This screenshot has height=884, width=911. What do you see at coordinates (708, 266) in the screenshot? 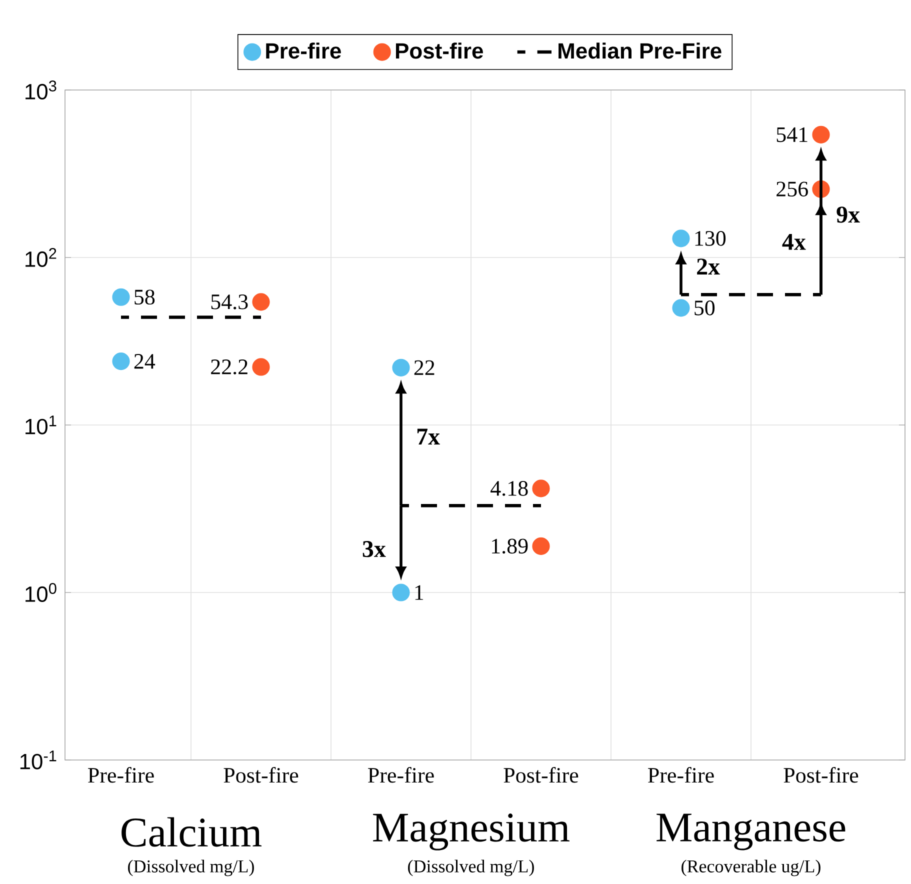
I see `annotation: 2x` at bounding box center [708, 266].